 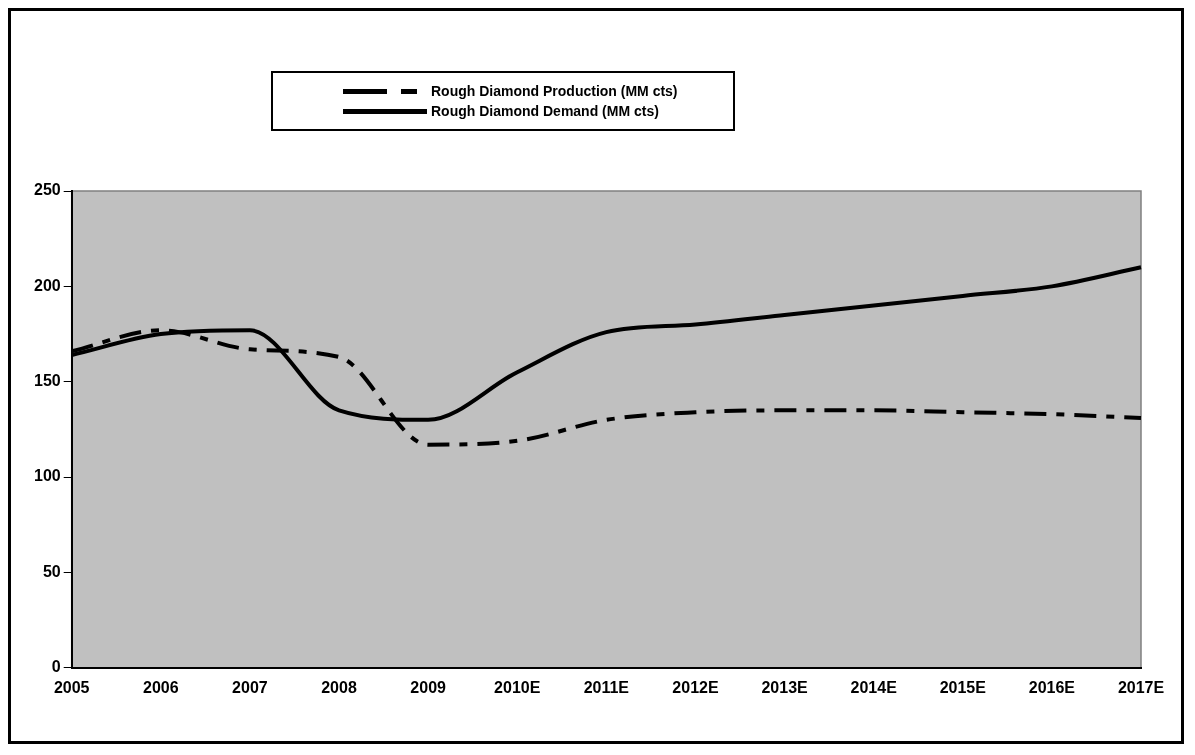 I want to click on x-tick-label: 2012E, so click(x=695, y=687).